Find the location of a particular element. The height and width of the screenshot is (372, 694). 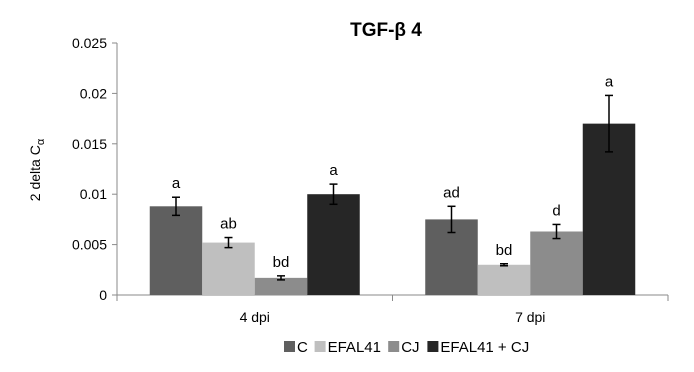

y-tick-label: 0.005 is located at coordinates (89, 245).